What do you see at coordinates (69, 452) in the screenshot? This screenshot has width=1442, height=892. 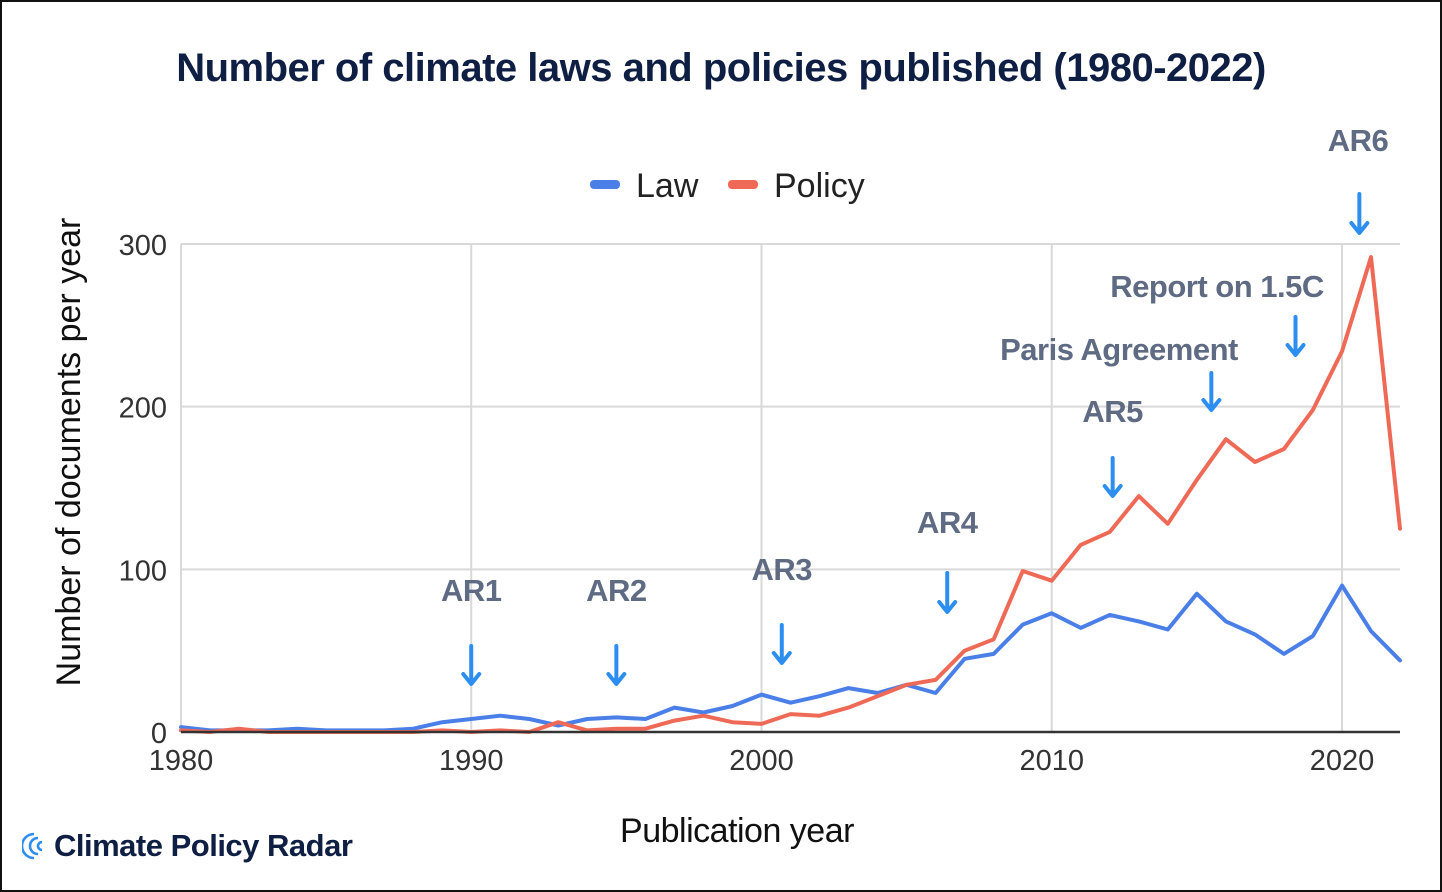 I see `y-axis-title: Number of documents per year` at bounding box center [69, 452].